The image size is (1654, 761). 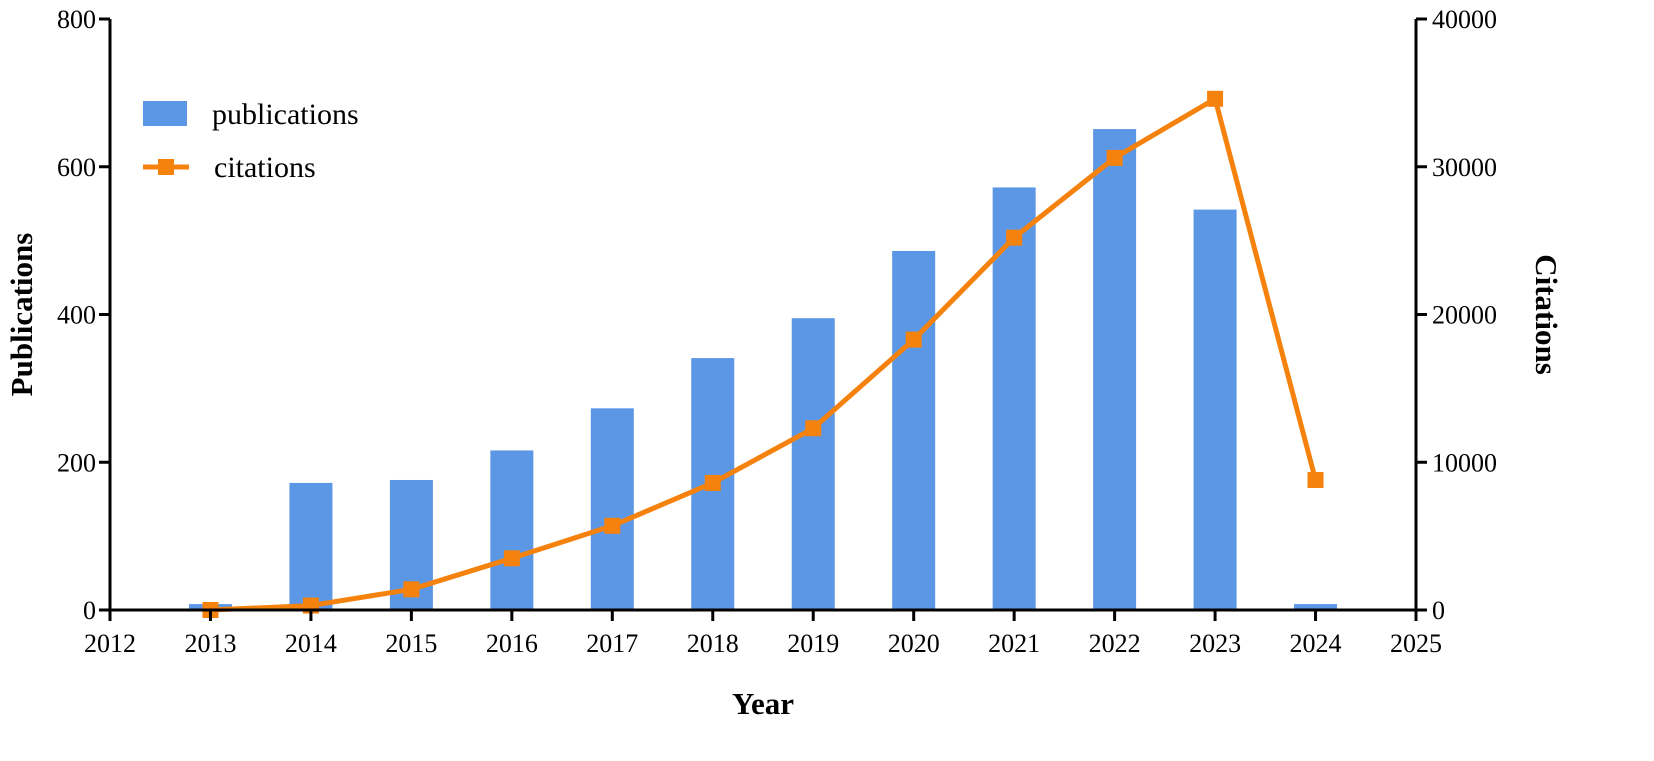 I want to click on legend-swatch-citations-marker, so click(x=166, y=167).